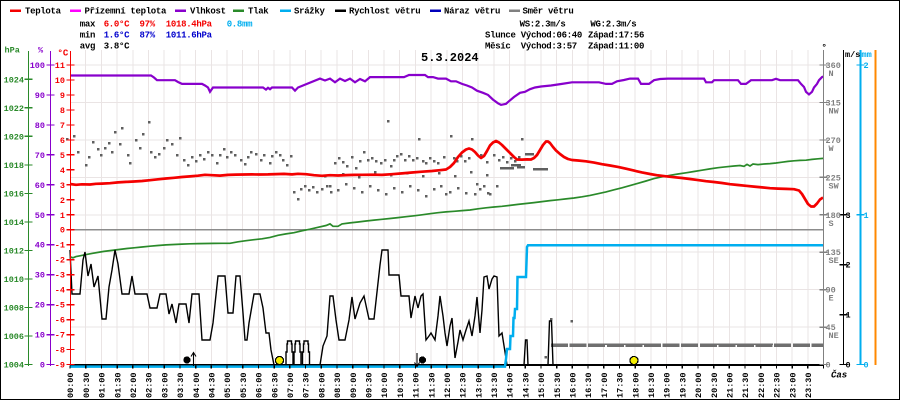  What do you see at coordinates (500, 36) in the screenshot?
I see `svg-text: Slunce` at bounding box center [500, 36].